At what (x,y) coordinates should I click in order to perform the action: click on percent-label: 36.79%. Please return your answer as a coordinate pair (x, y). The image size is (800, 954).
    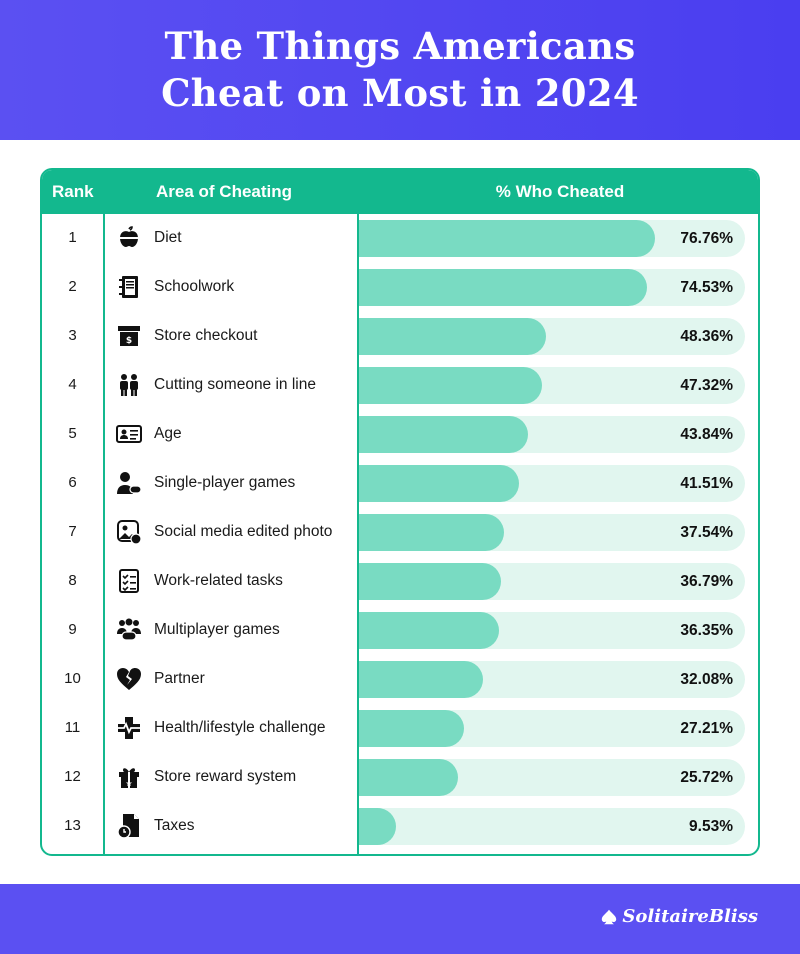
    Looking at the image, I should click on (706, 581).